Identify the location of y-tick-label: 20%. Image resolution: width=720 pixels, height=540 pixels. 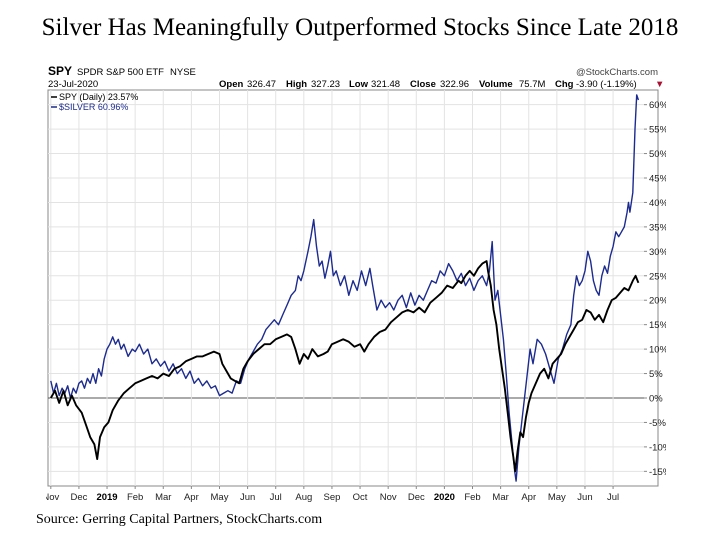
(657, 301).